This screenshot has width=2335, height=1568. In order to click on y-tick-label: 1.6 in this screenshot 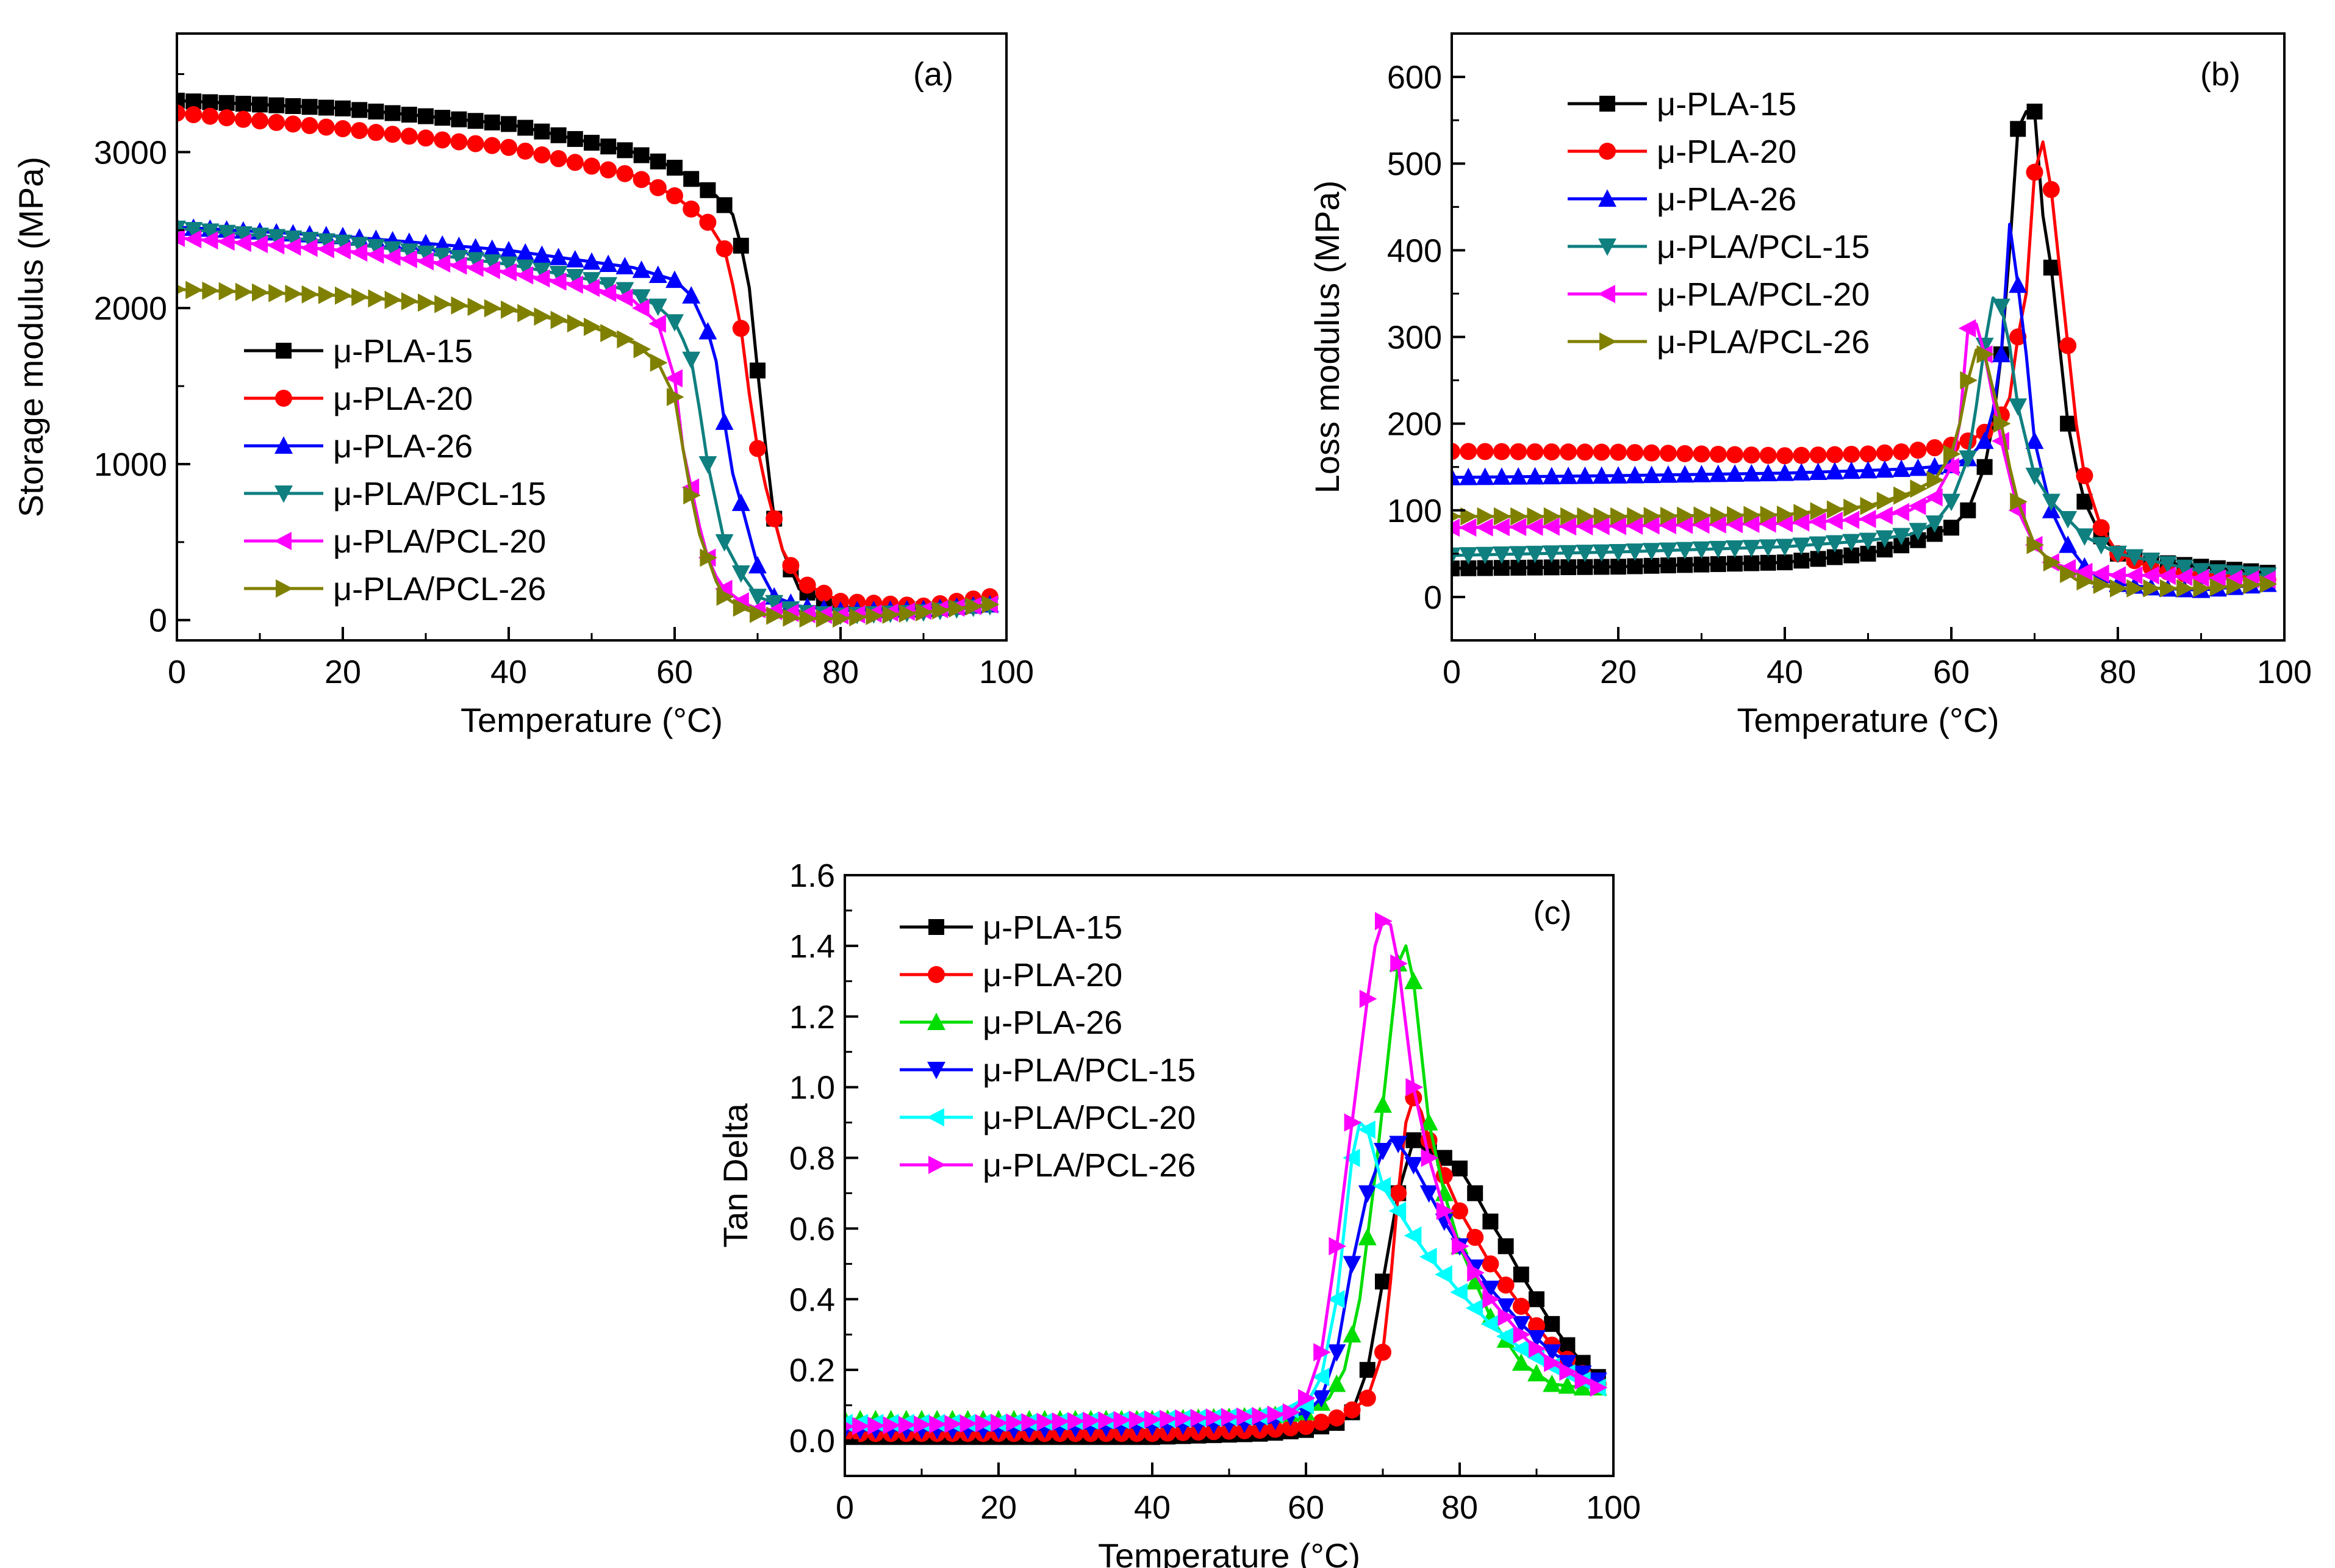, I will do `click(812, 875)`.